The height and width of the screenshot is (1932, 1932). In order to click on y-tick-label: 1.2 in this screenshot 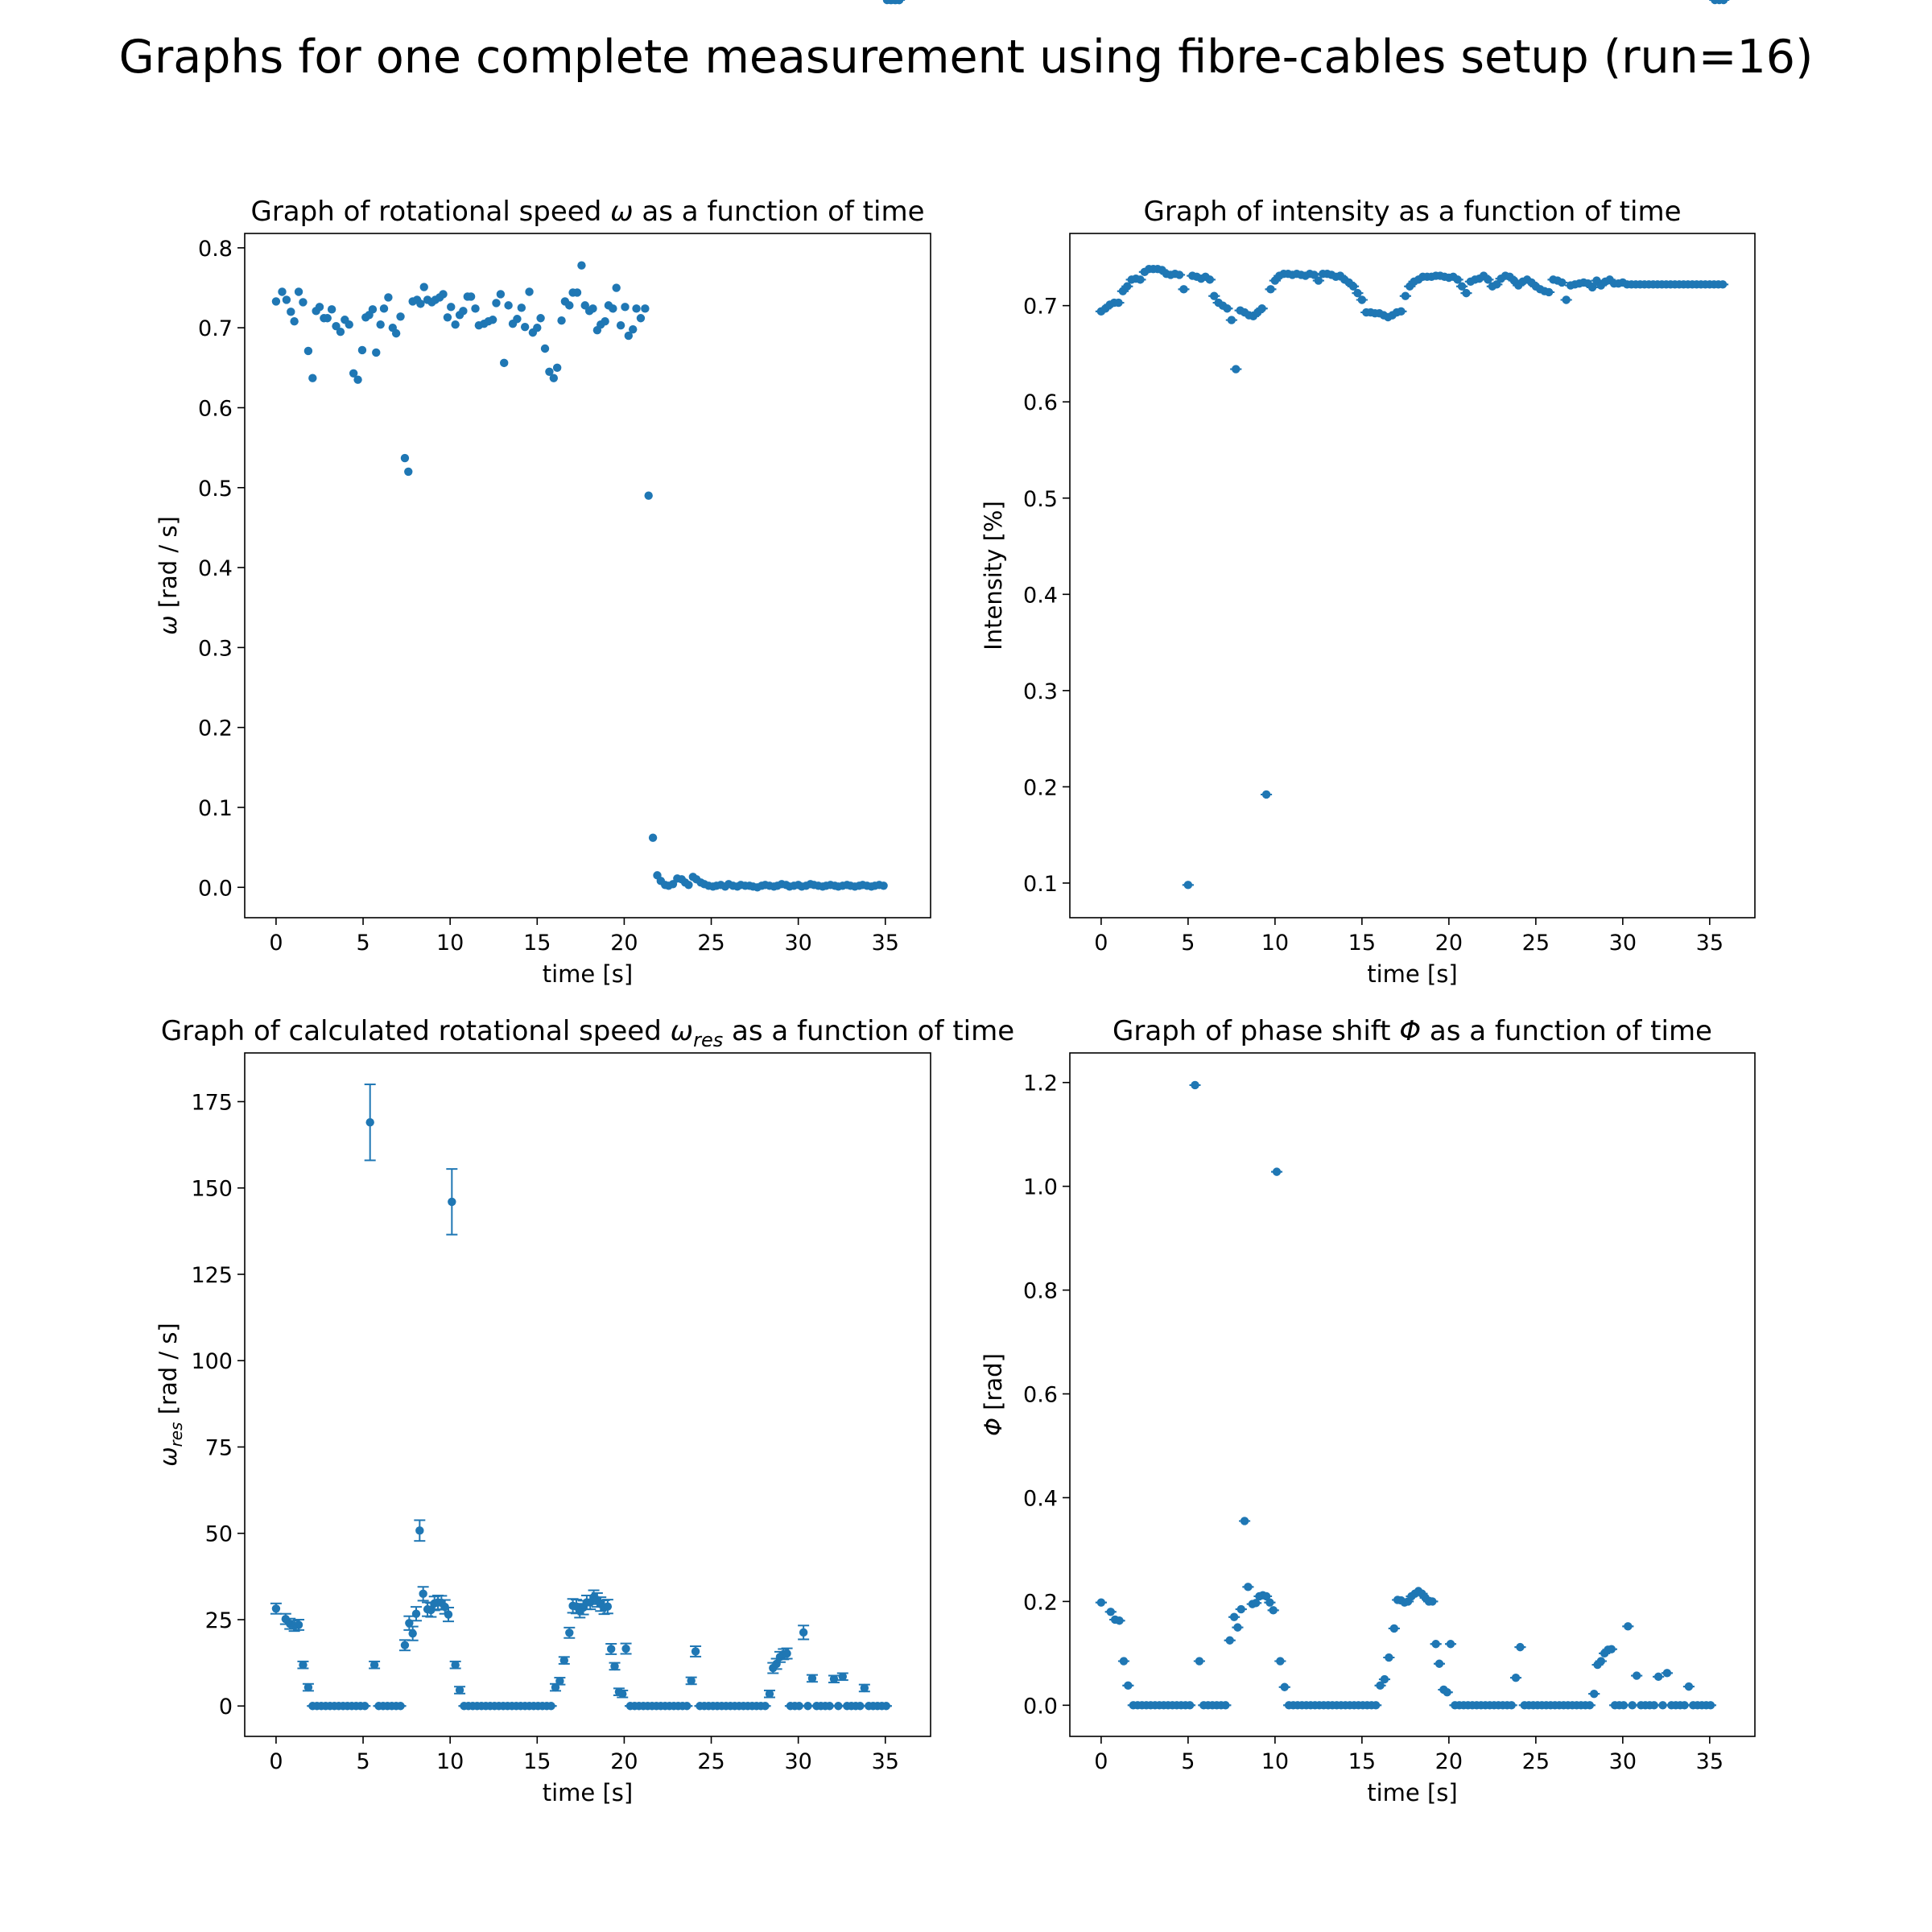, I will do `click(1040, 1083)`.